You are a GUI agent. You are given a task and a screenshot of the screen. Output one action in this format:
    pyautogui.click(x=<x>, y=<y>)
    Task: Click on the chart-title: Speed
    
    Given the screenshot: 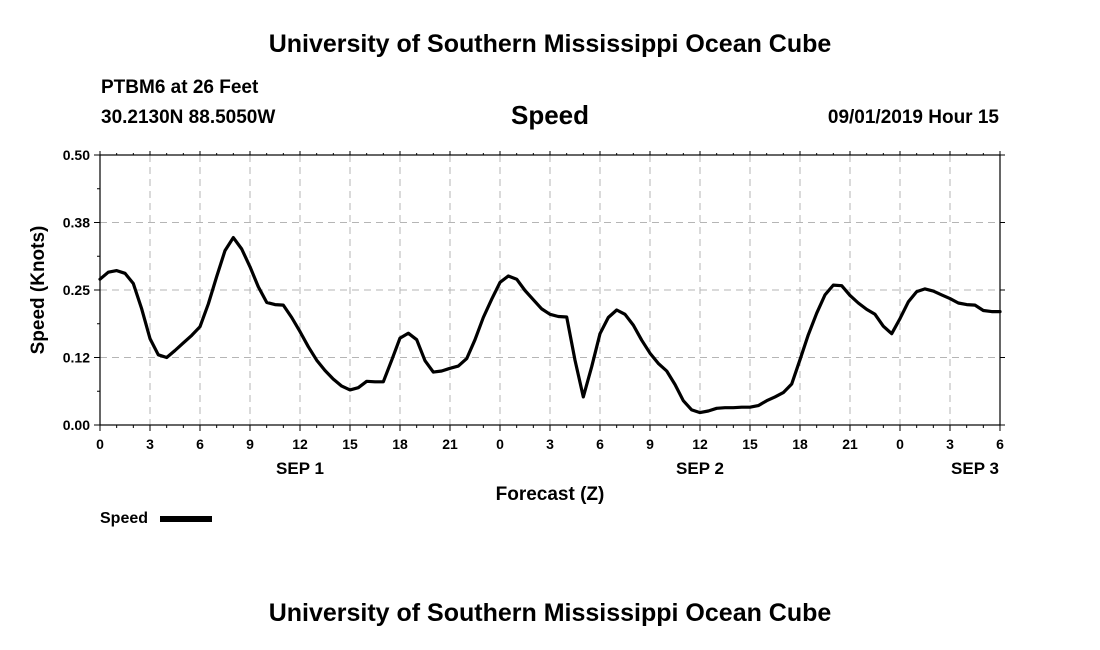 What is the action you would take?
    pyautogui.click(x=550, y=115)
    